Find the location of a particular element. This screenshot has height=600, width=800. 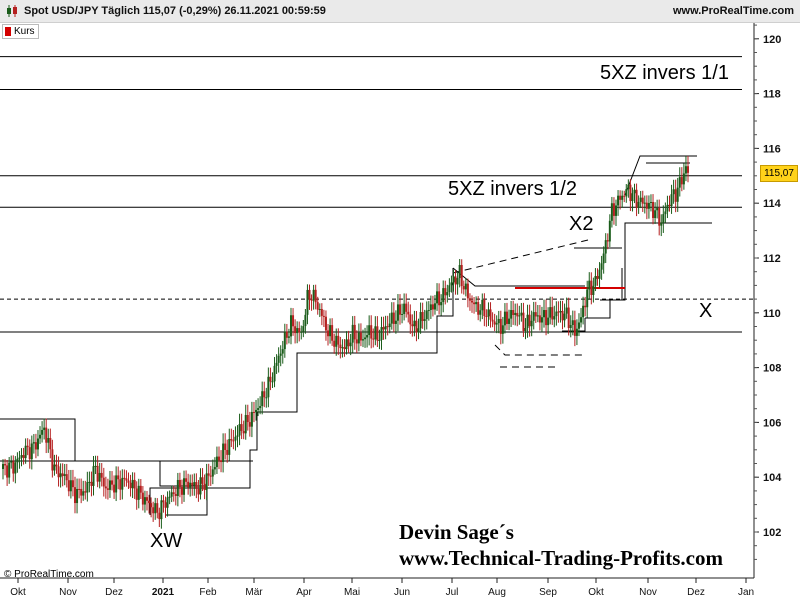

y-axis-ticks: 102 104 106 108 110 112 114 116 118 120 is located at coordinates (768, 292).